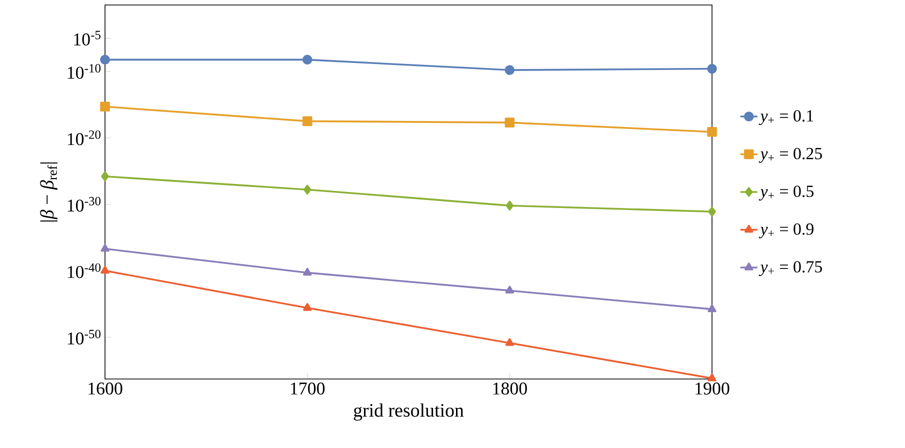 This screenshot has width=905, height=448. What do you see at coordinates (713, 388) in the screenshot?
I see `x-tick-label: 1900` at bounding box center [713, 388].